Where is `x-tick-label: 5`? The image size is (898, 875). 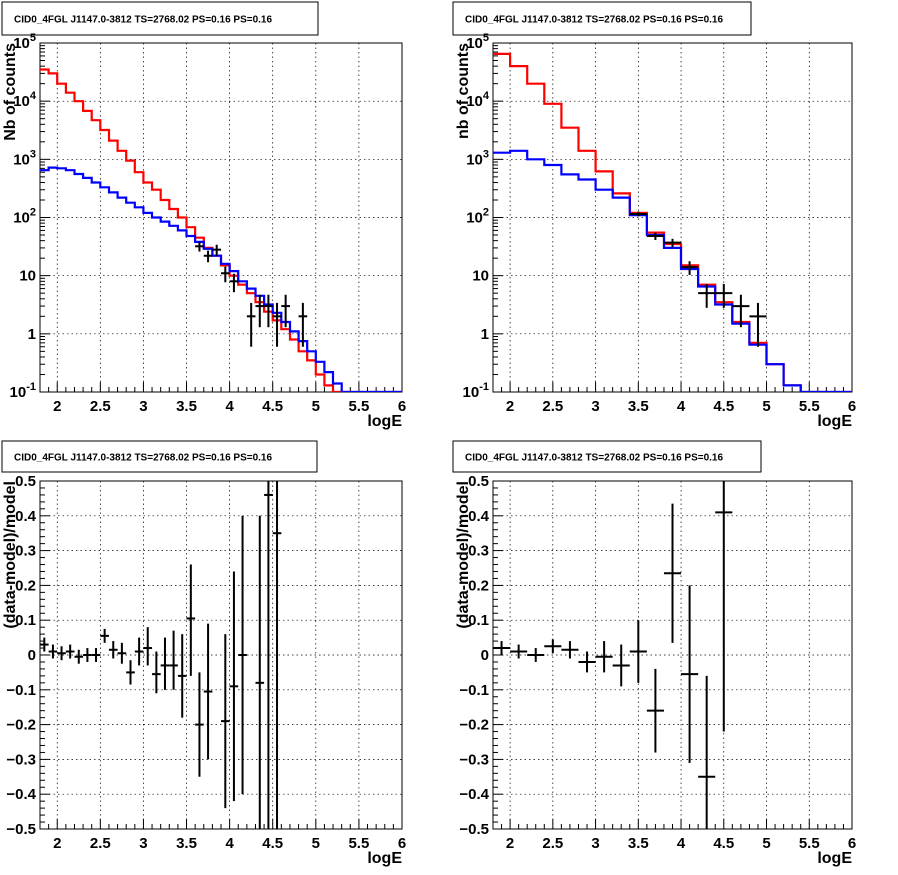
x-tick-label: 5 is located at coordinates (316, 843).